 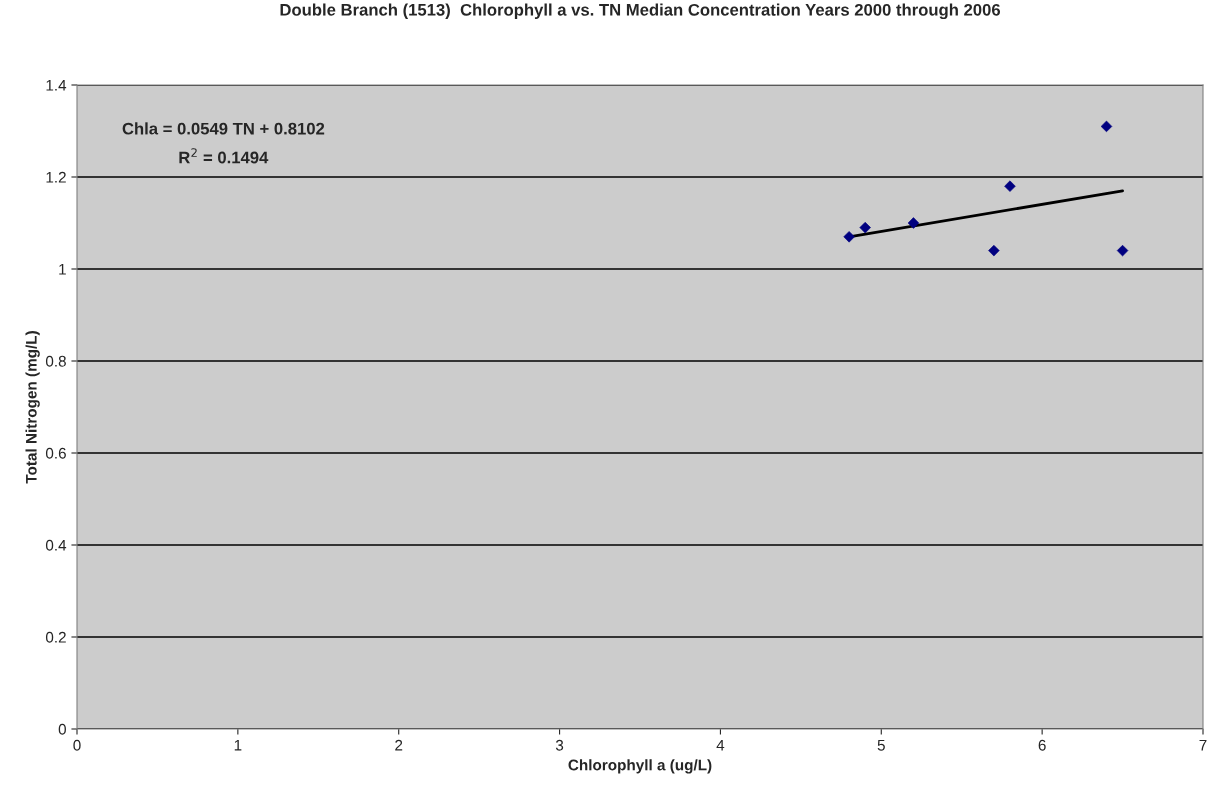 I want to click on annotation: Chla = 0.0549 TN + 0.8102, so click(x=223, y=128).